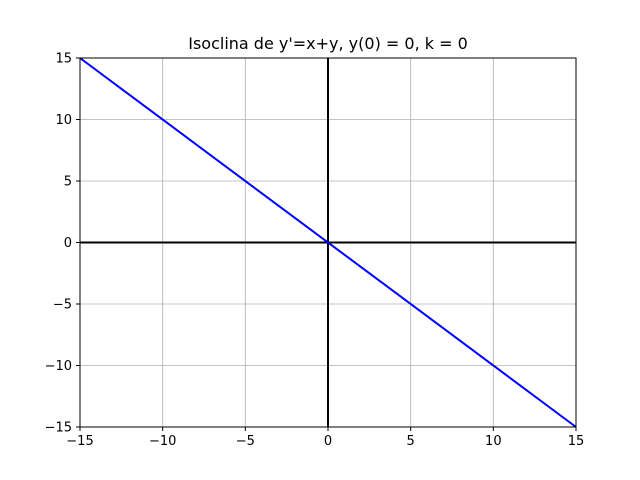 The width and height of the screenshot is (640, 480). I want to click on y-tick-label: −5, so click(62, 305).